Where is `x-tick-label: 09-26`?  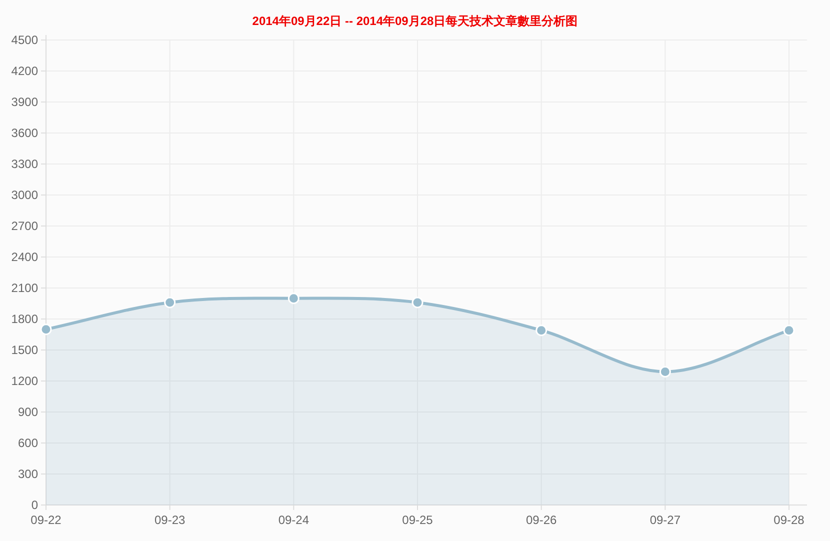
x-tick-label: 09-26 is located at coordinates (541, 520).